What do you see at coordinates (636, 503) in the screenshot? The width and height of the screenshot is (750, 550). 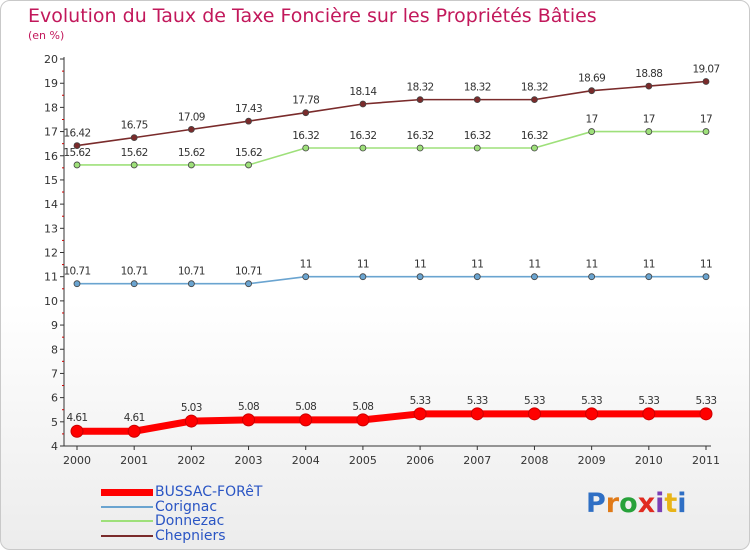 I see `proxiti-logo: Proxiti` at bounding box center [636, 503].